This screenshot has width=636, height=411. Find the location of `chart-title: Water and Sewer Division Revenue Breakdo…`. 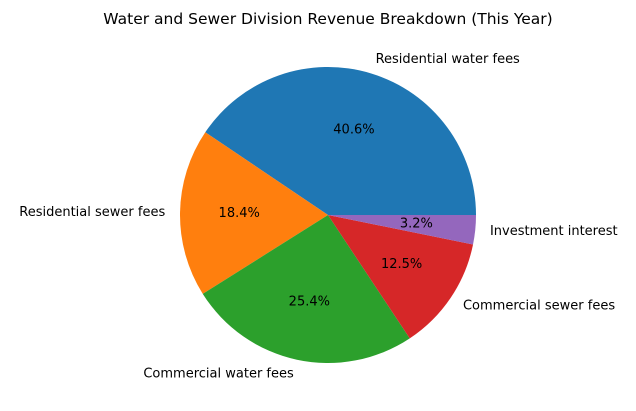

chart-title: Water and Sewer Division Revenue Breakdo… is located at coordinates (327, 19).